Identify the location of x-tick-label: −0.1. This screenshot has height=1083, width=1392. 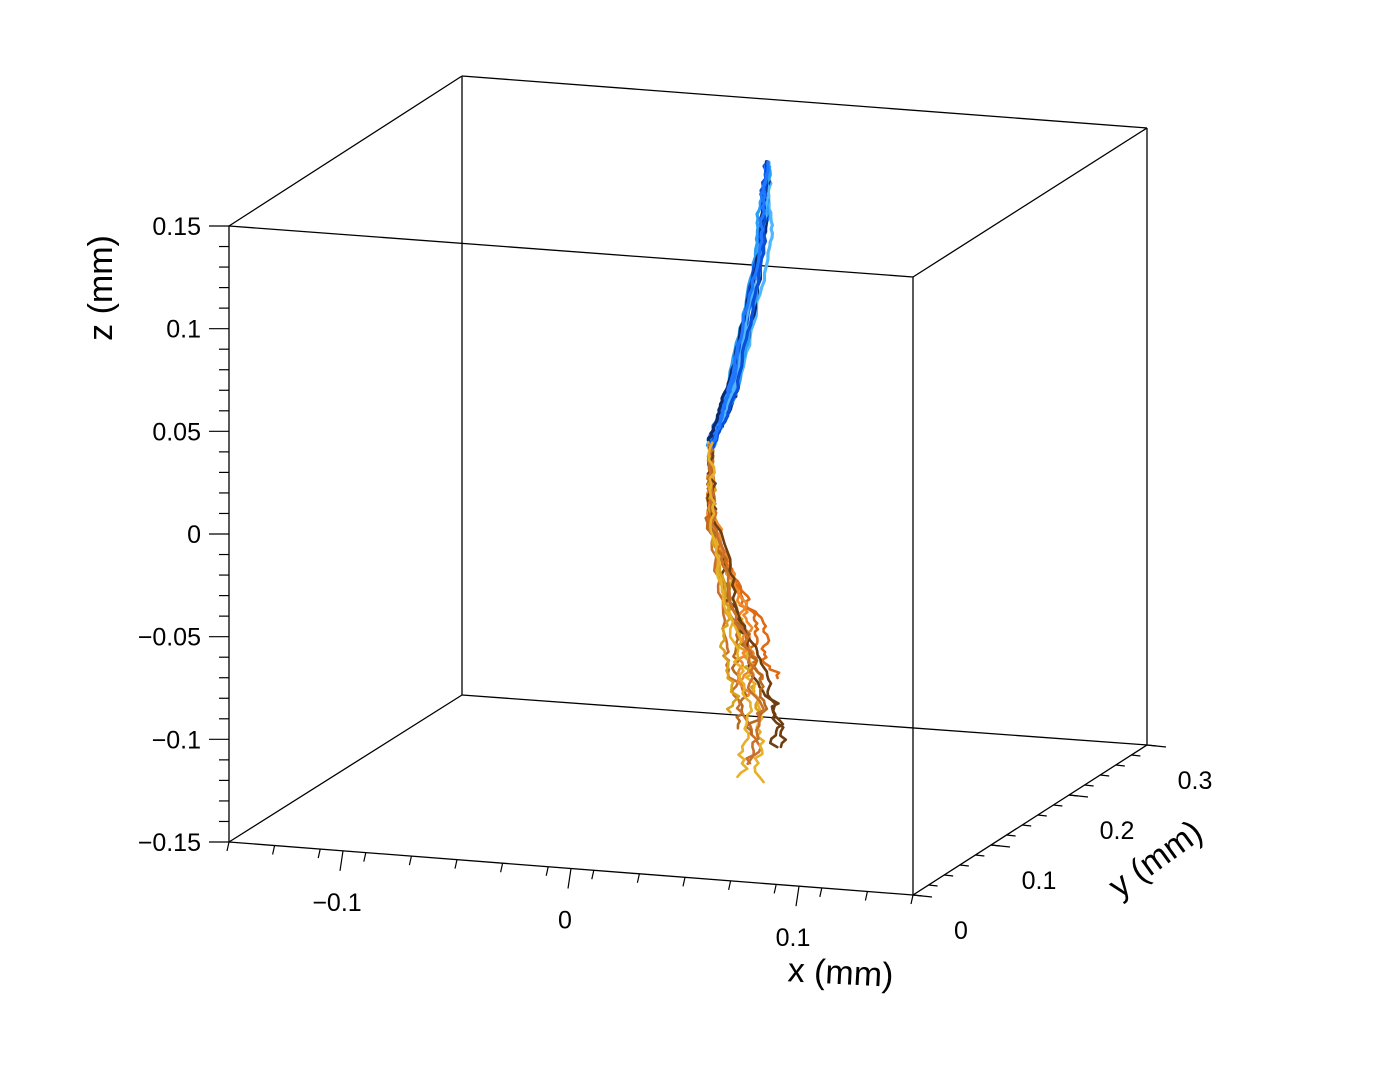
(336, 903).